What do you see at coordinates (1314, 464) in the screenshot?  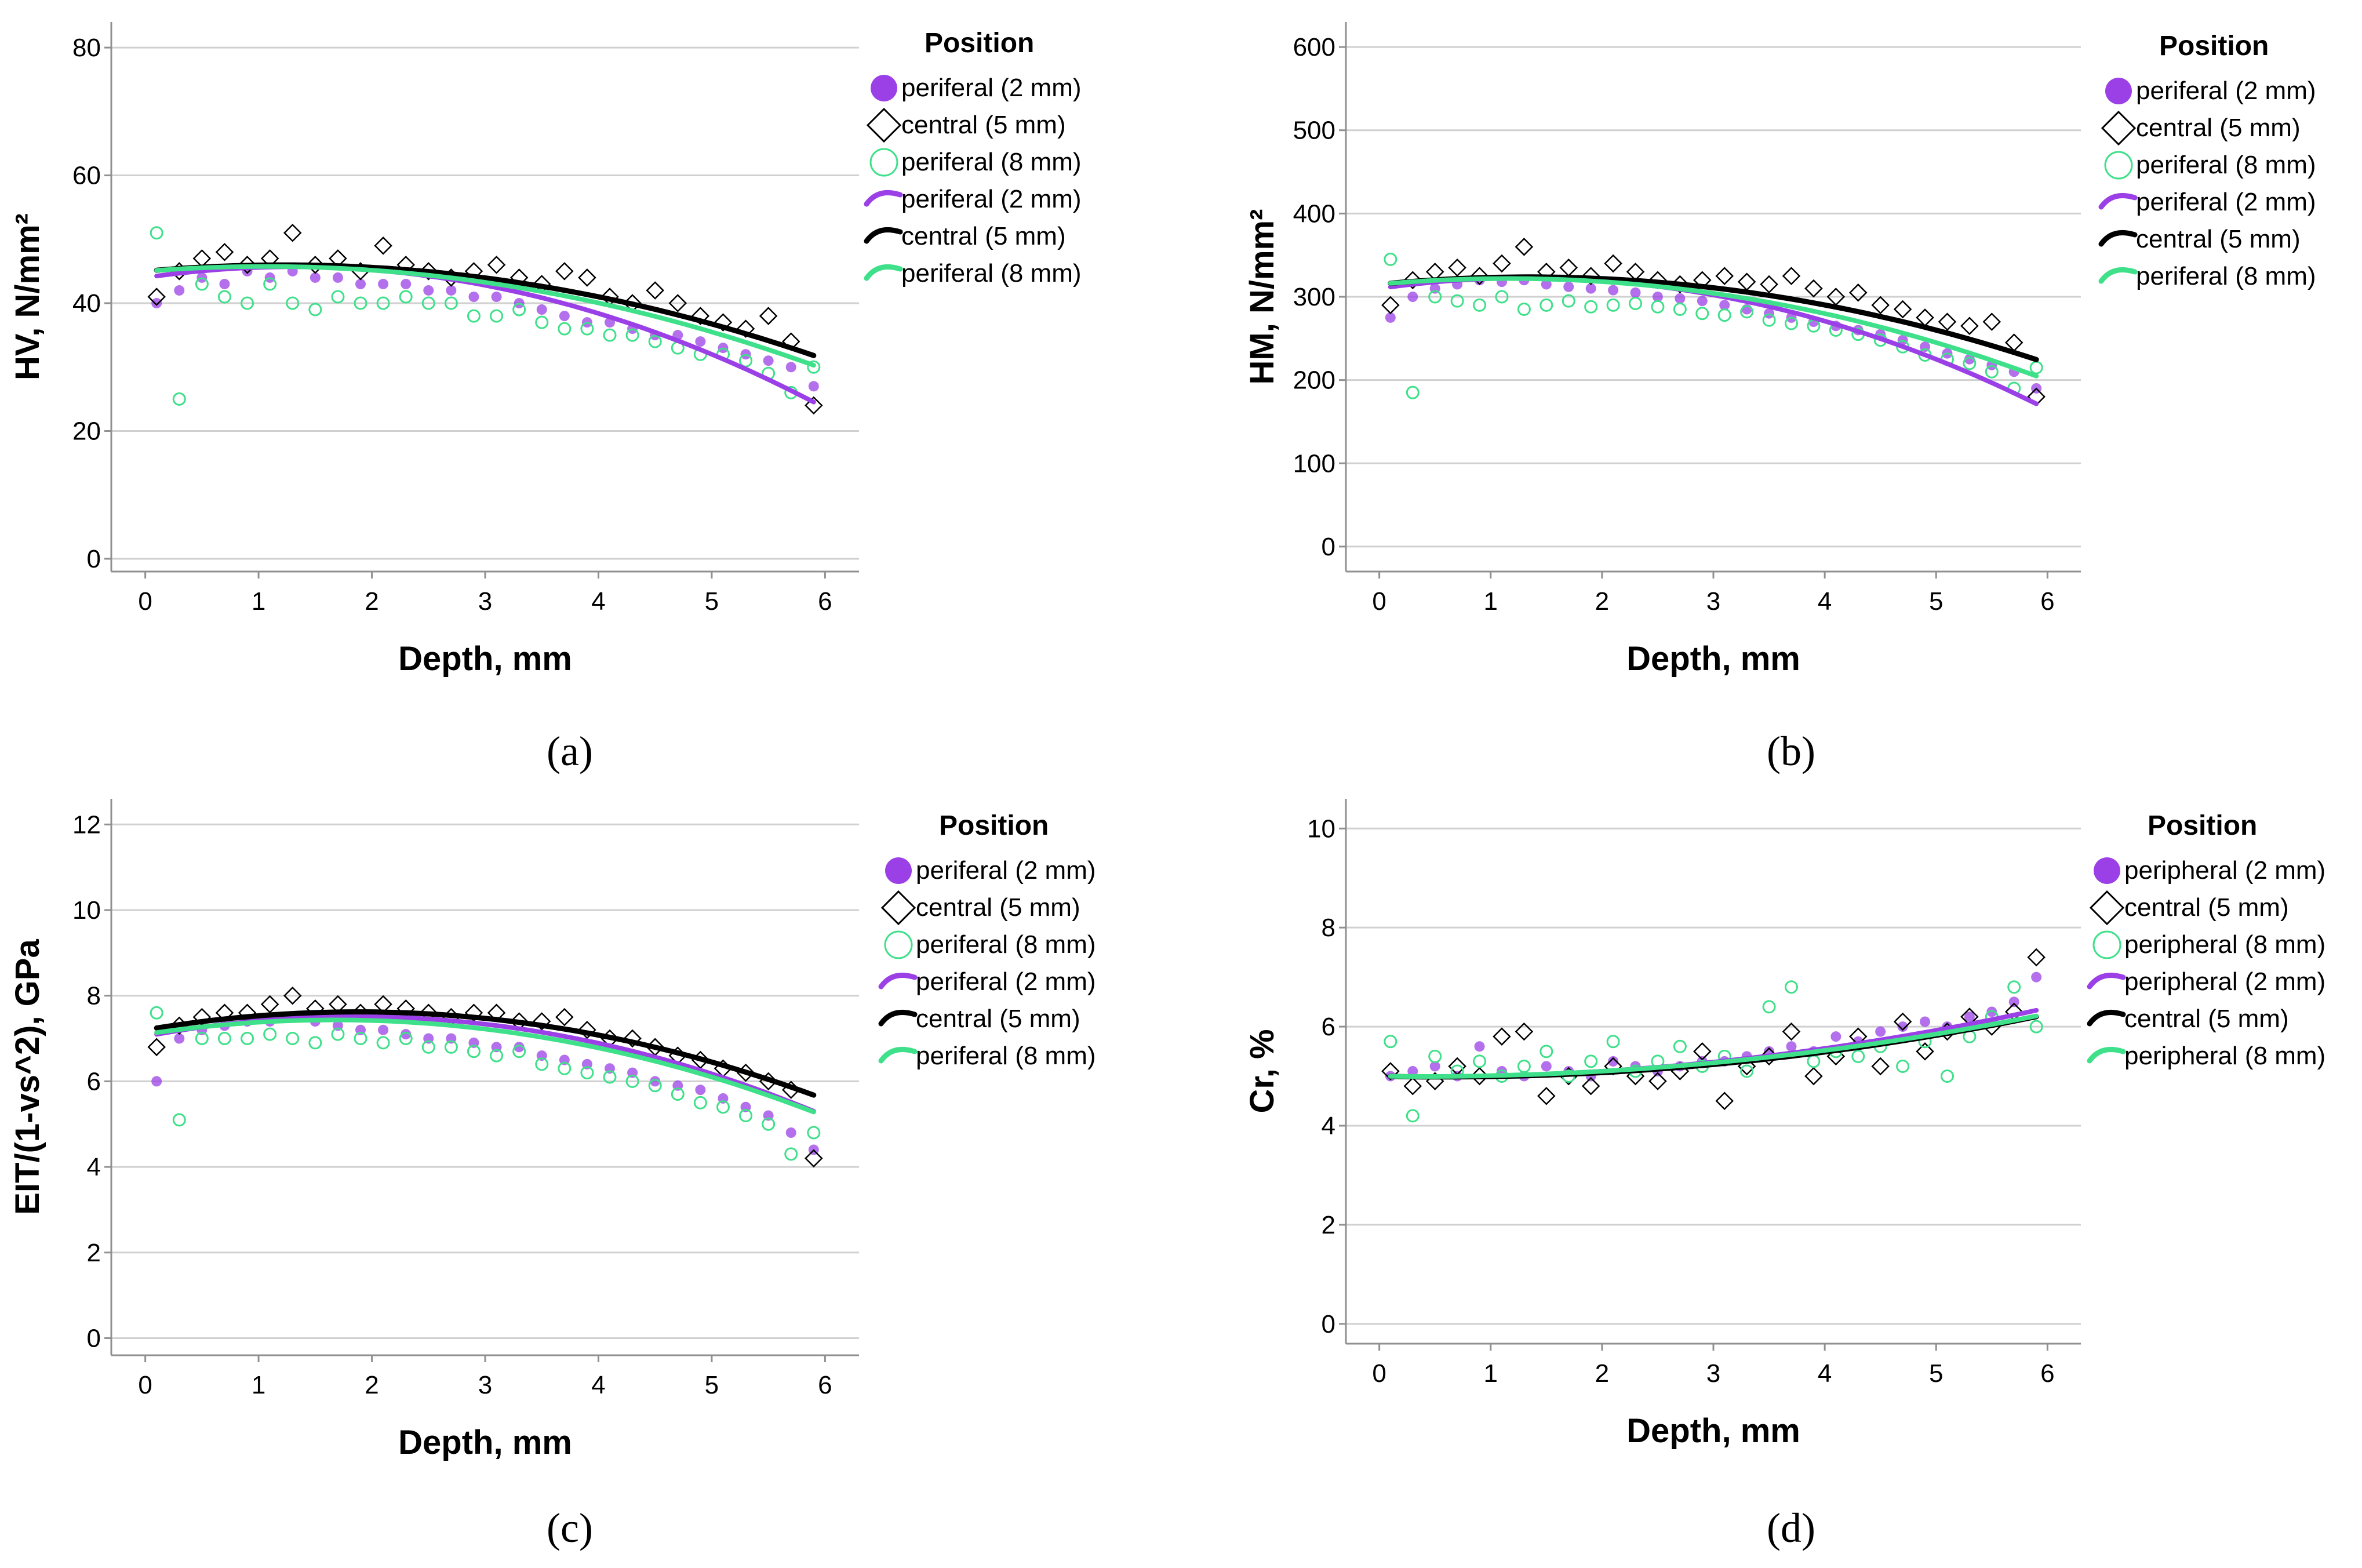 I see `y-tick-label: 100` at bounding box center [1314, 464].